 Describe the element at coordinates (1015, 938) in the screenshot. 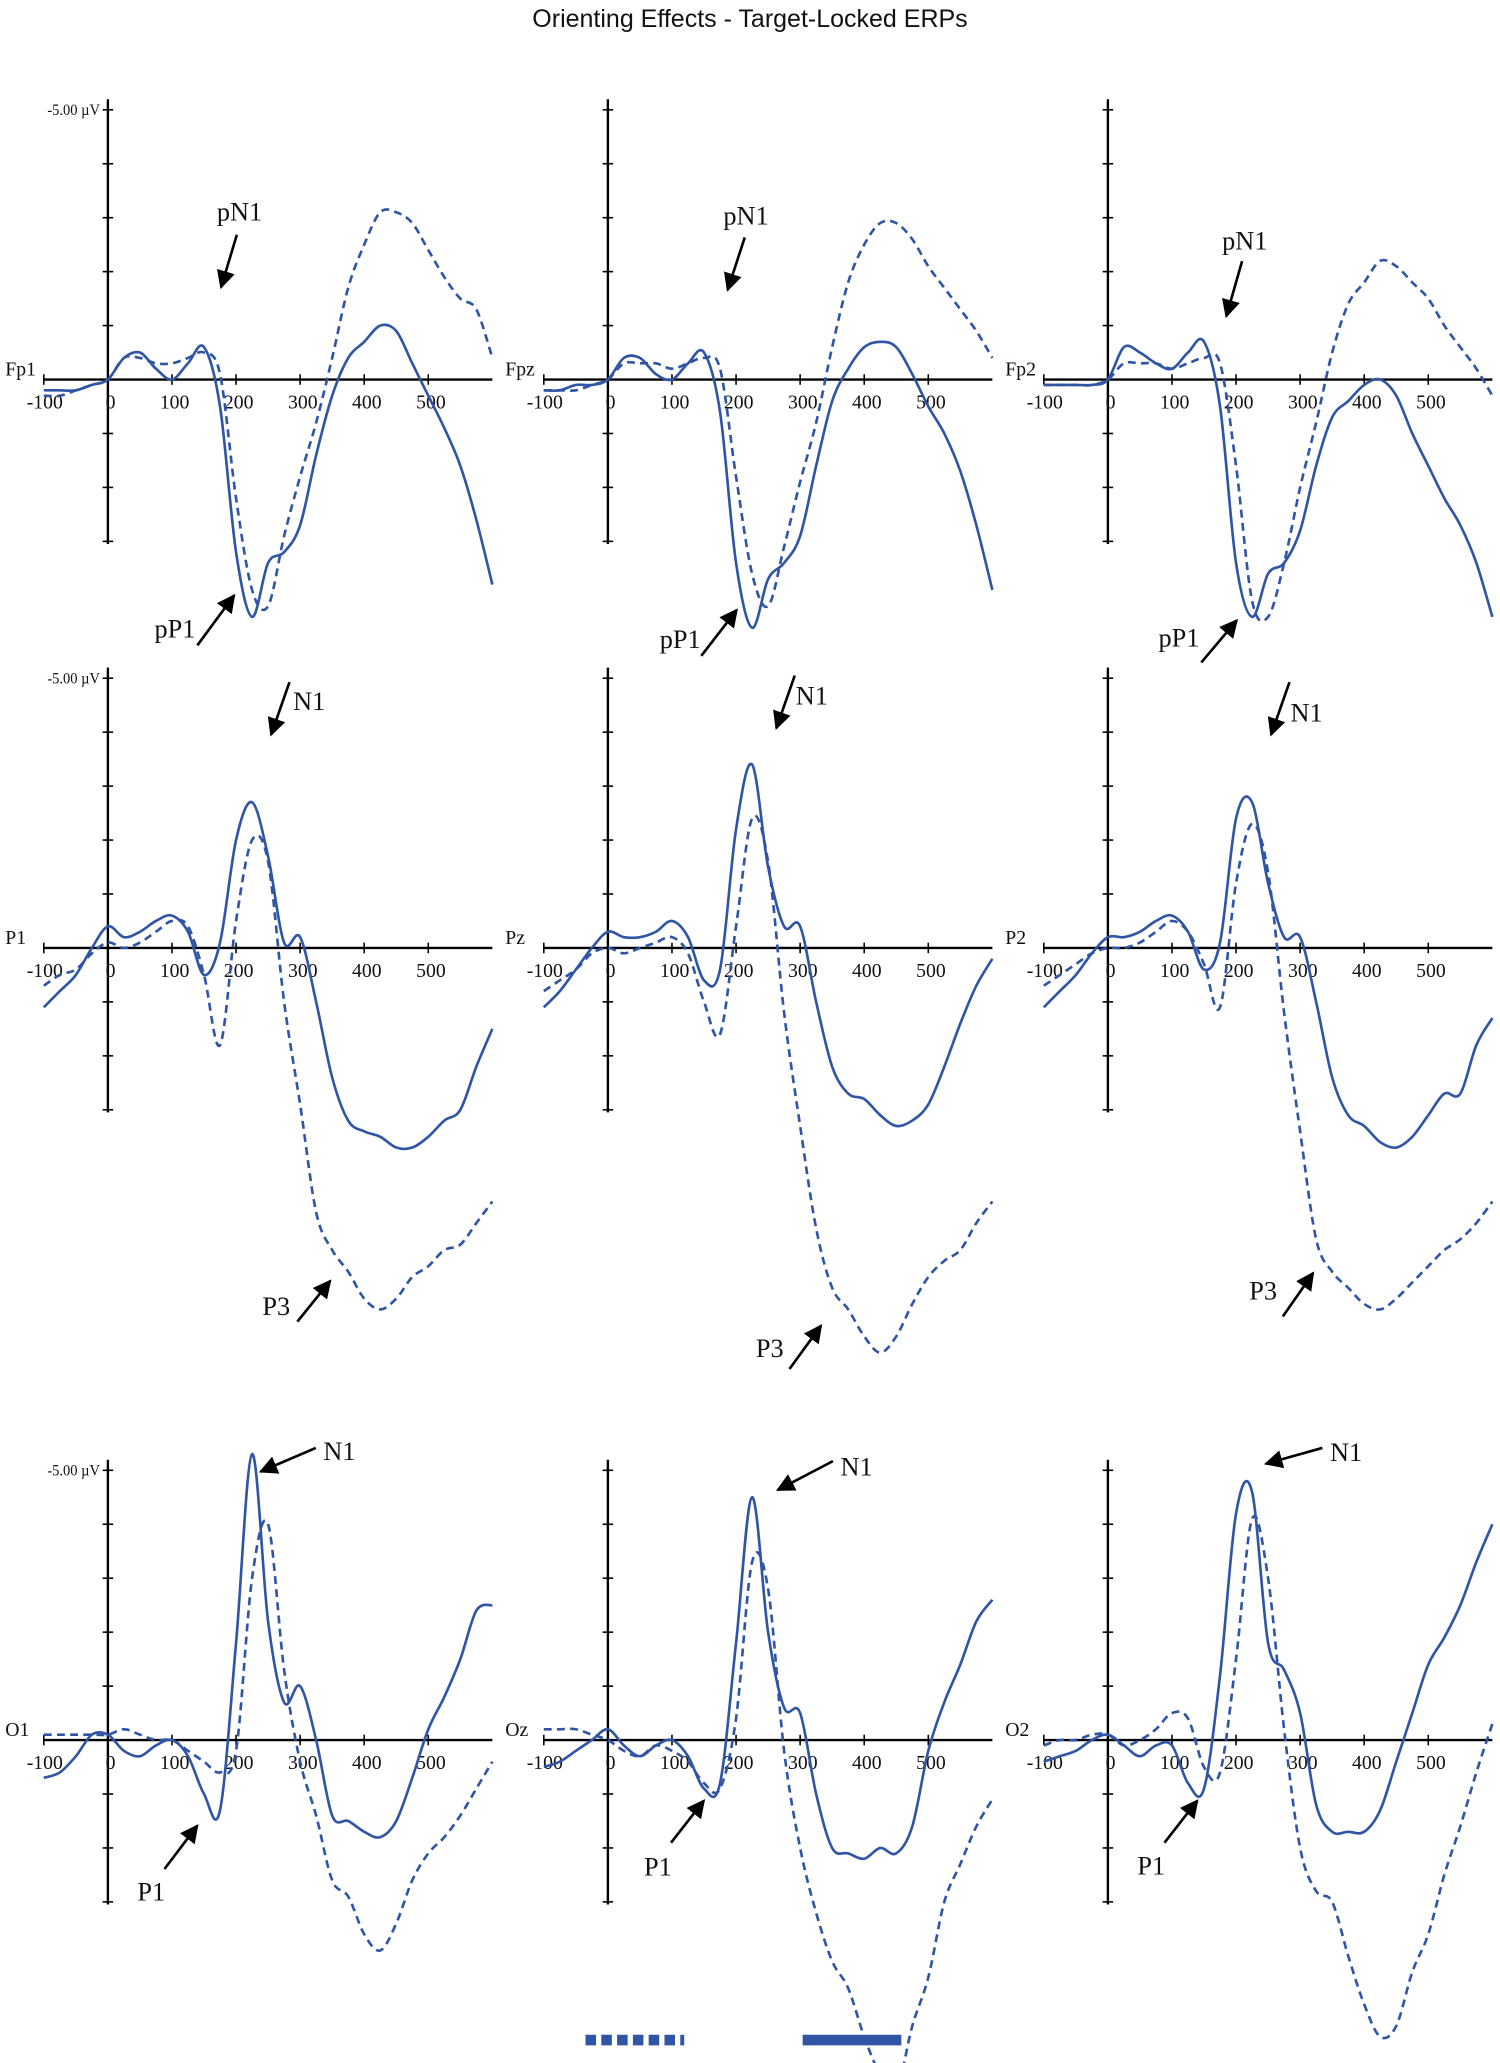

I see `channel-label: P2` at that location.